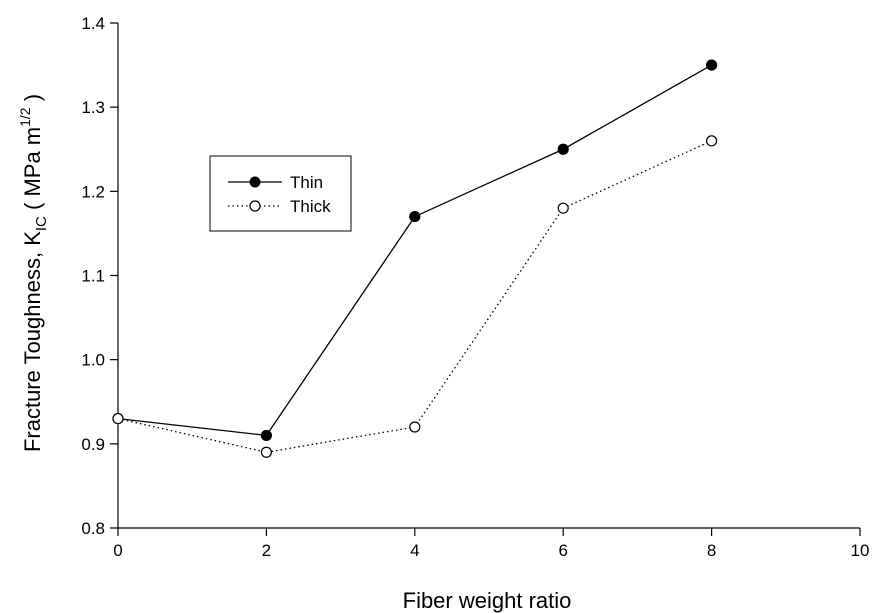 The height and width of the screenshot is (613, 875). What do you see at coordinates (25, 117) in the screenshot?
I see `y-axis-title-superscript: 1/2` at bounding box center [25, 117].